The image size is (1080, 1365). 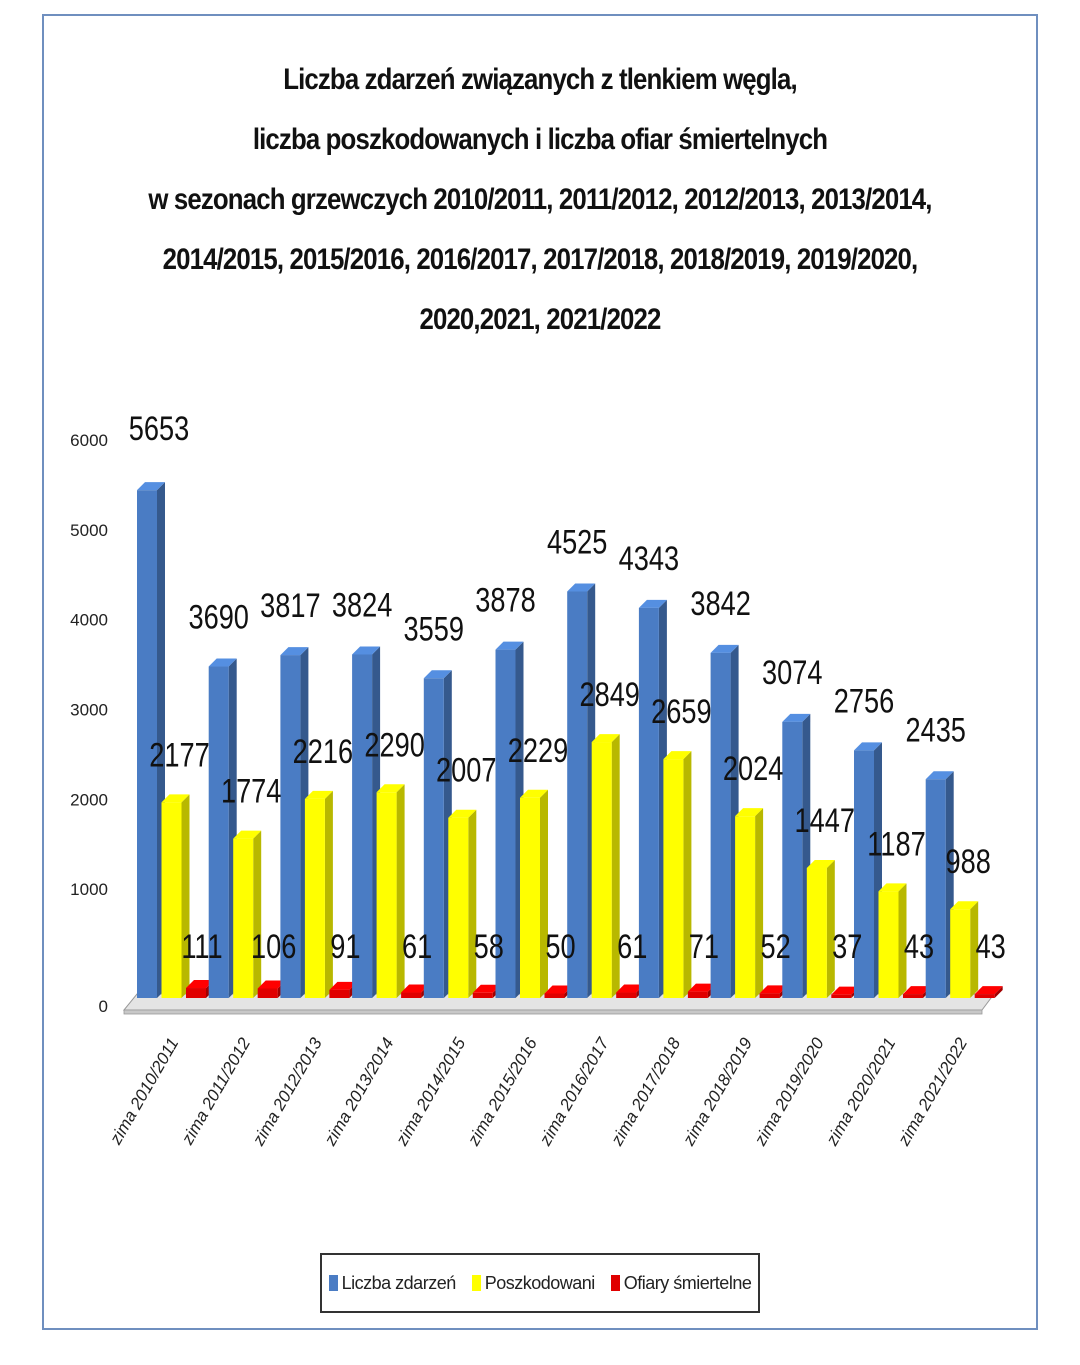 I want to click on data-label: 3842, so click(x=720, y=603).